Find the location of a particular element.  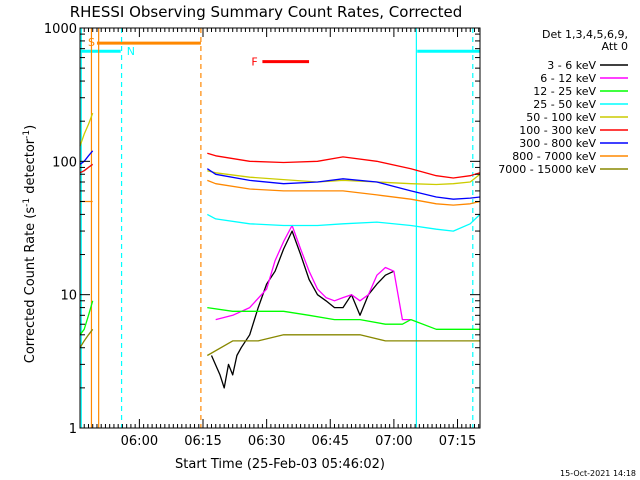

legend-label: 50 - 100 keV is located at coordinates (561, 117).